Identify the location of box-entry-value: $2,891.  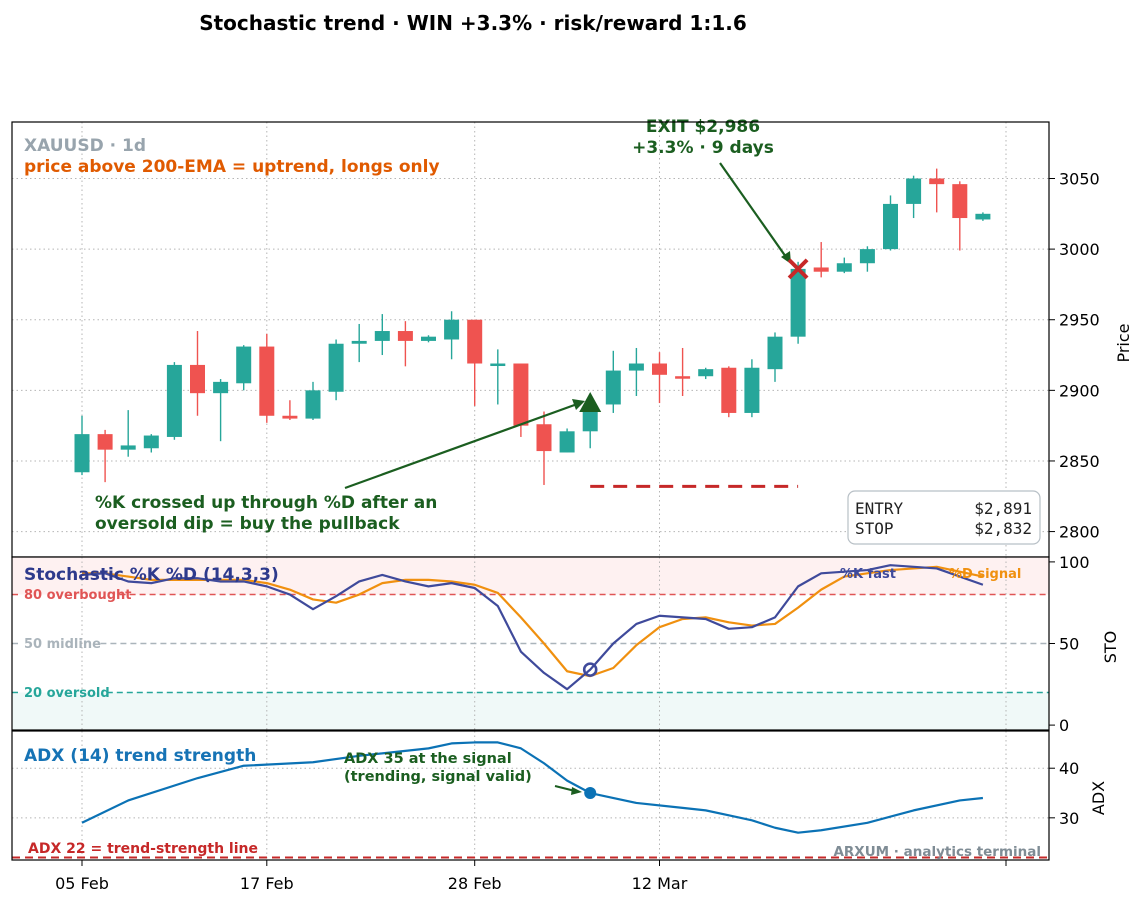
(1003, 508).